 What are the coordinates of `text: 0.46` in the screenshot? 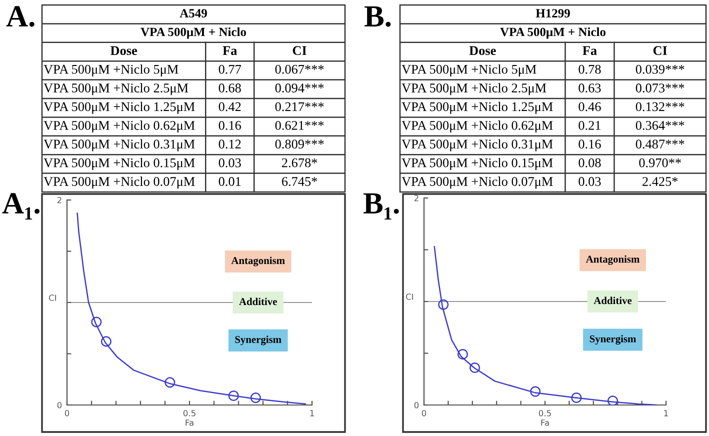 It's located at (589, 107).